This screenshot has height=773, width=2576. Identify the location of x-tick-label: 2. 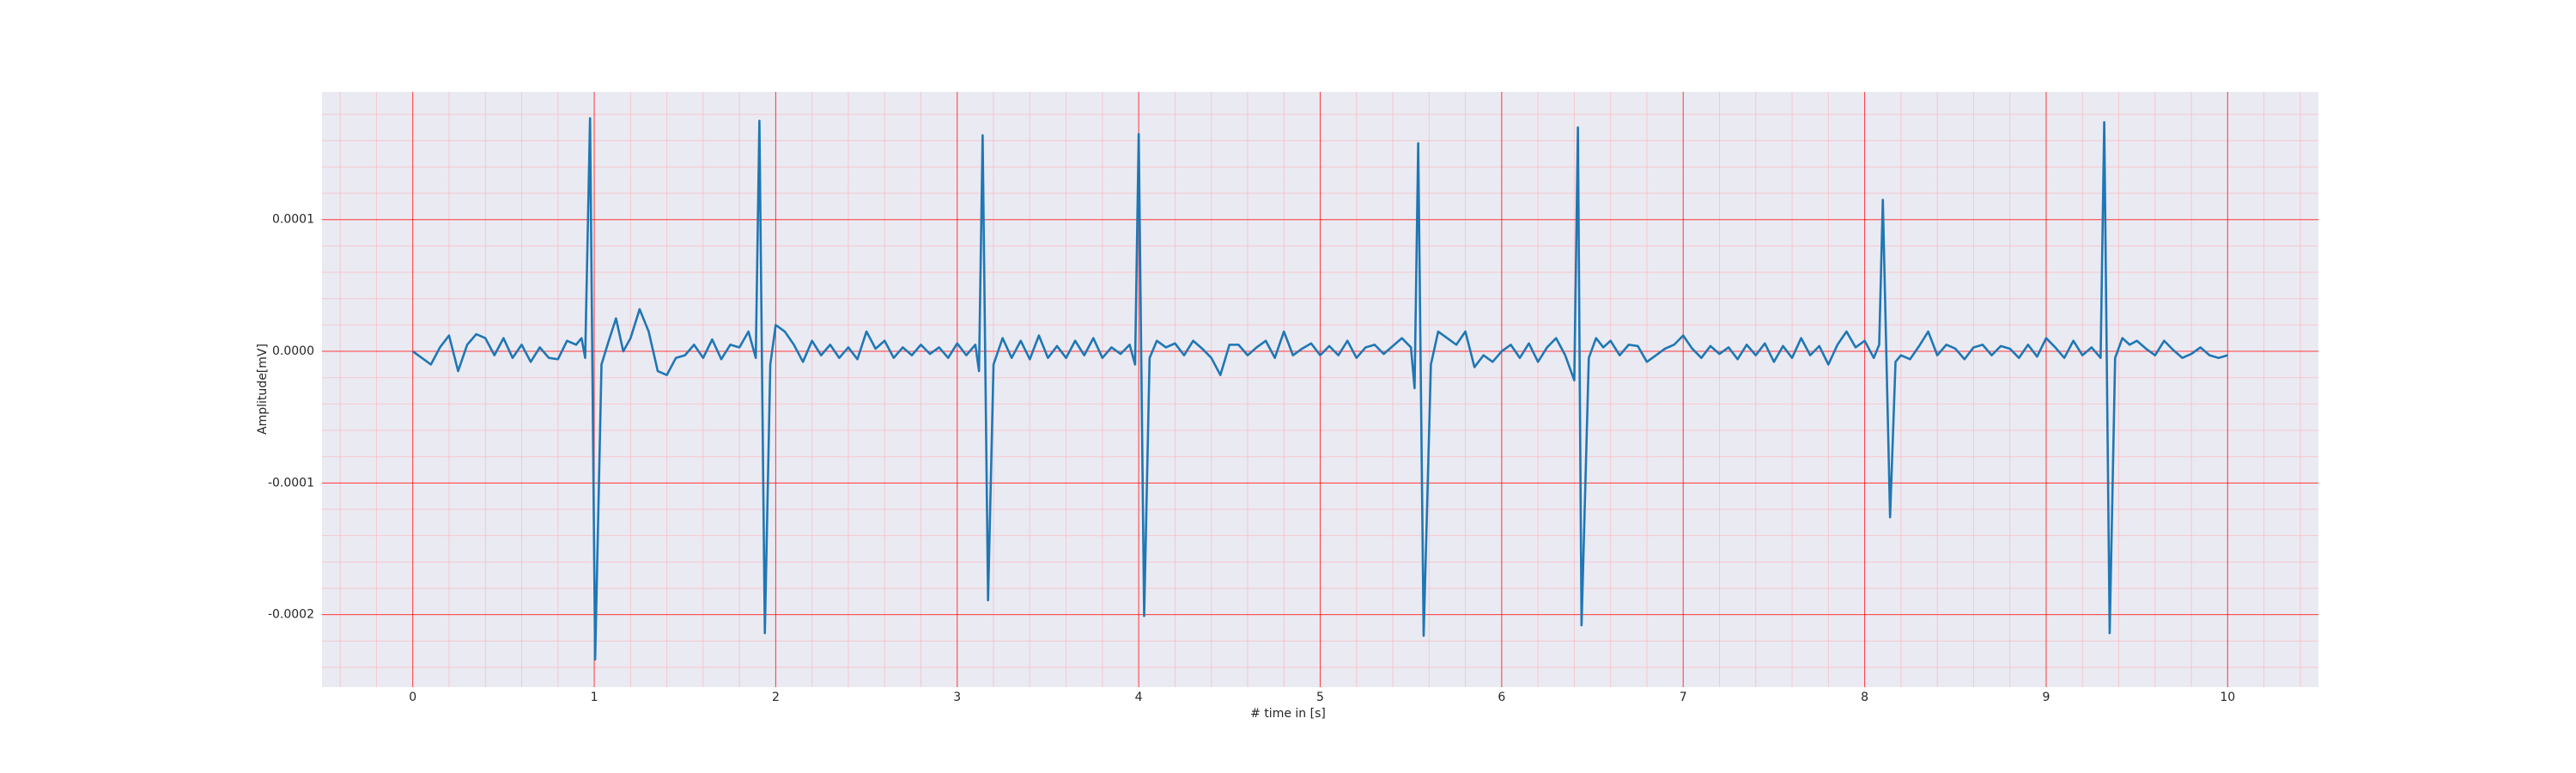
(776, 697).